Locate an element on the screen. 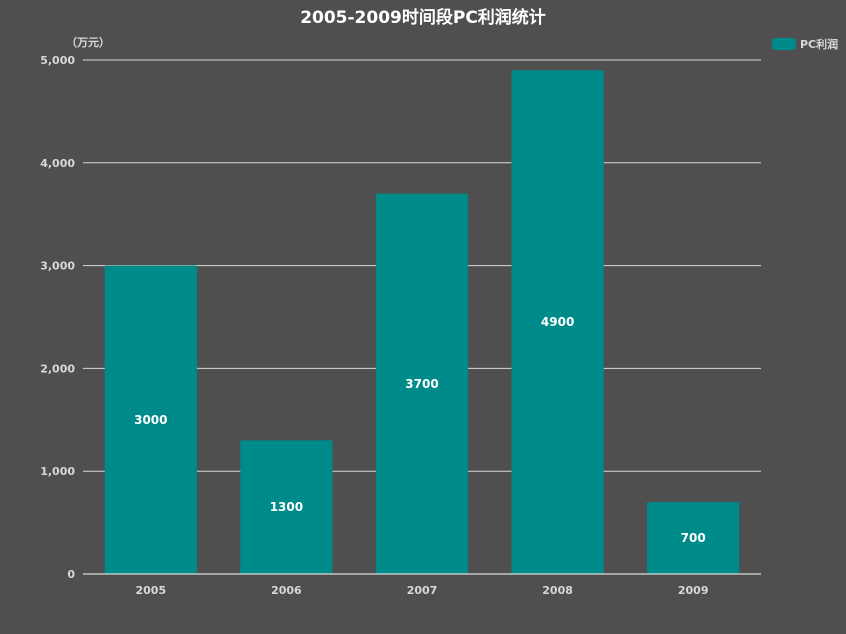 The width and height of the screenshot is (846, 634). bar-2006 is located at coordinates (286, 507).